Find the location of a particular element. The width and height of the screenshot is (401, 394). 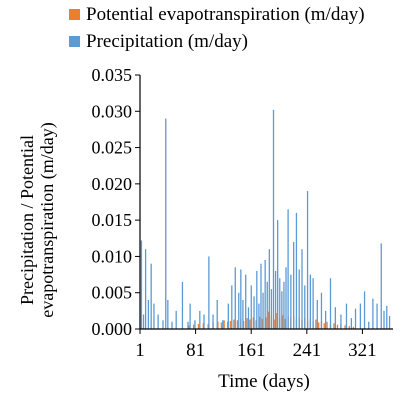

y-tick-label: 0.010 is located at coordinates (112, 256).